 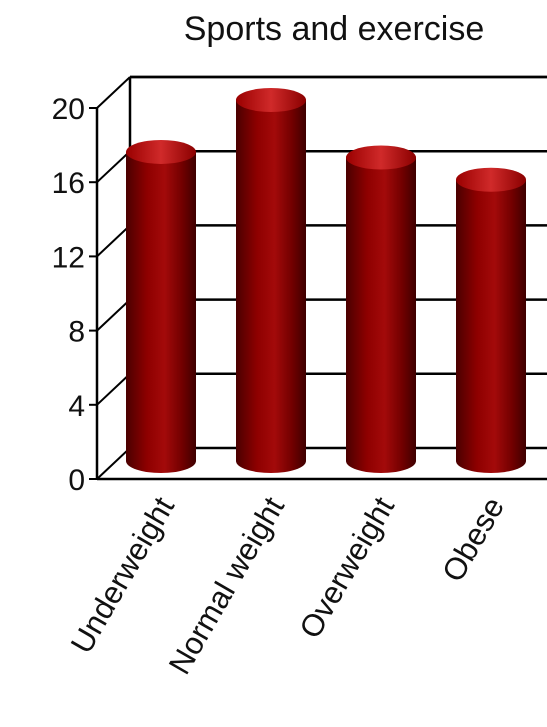 I want to click on y-tick-label: 4, so click(x=76, y=406).